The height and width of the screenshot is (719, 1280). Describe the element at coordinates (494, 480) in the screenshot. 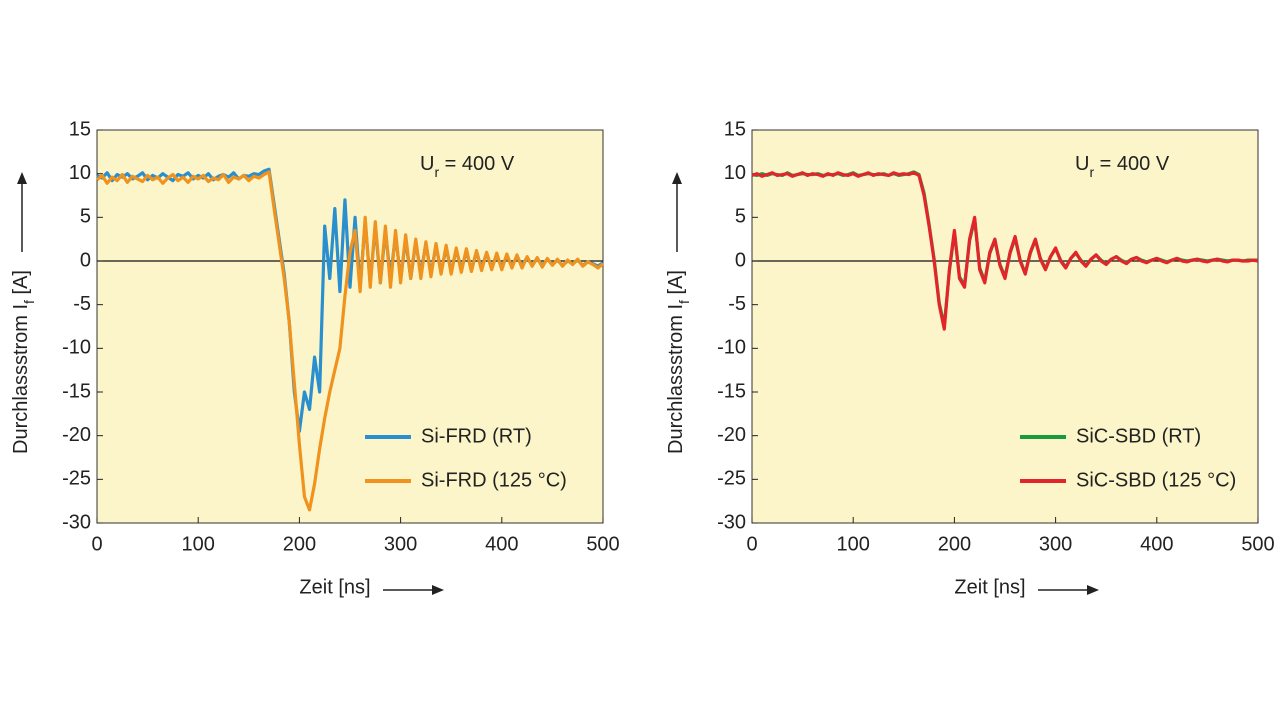

I see `legend-label: Si-FRD (125 °C)` at that location.